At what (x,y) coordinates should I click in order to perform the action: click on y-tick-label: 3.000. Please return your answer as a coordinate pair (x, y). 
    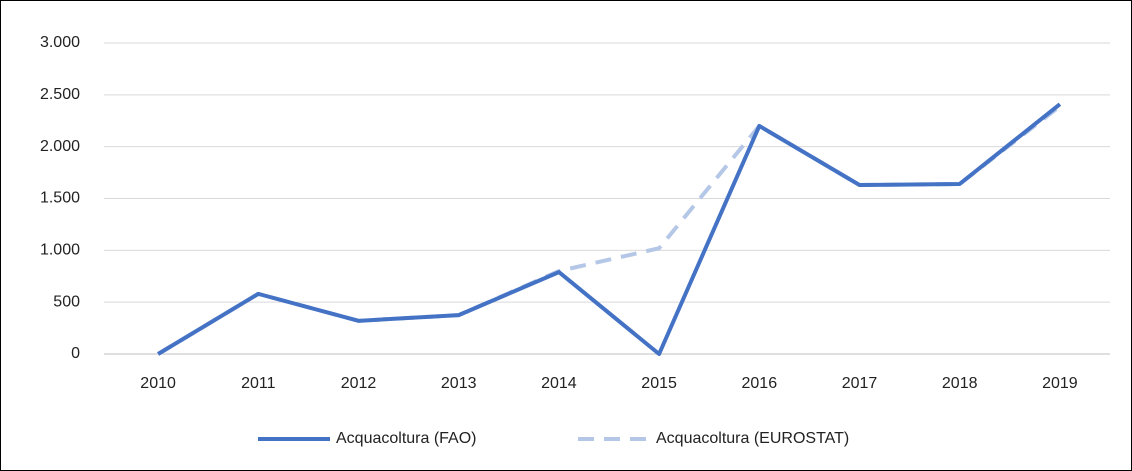
    Looking at the image, I should click on (60, 42).